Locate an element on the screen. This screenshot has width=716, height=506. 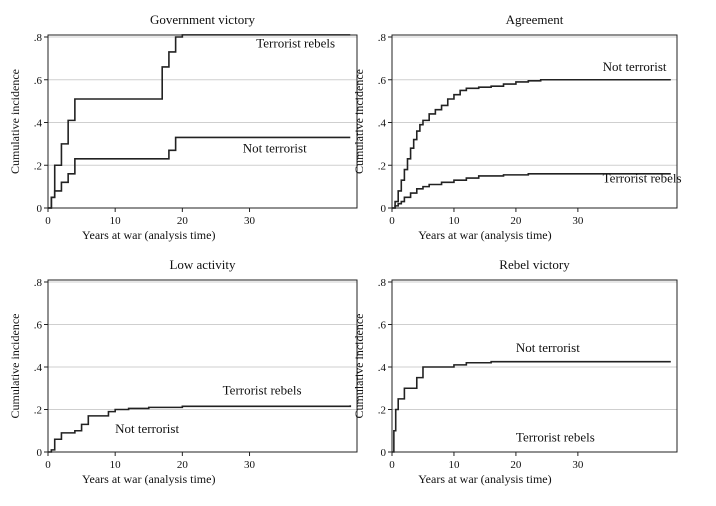
chart-title: Government victory is located at coordinates (203, 19).